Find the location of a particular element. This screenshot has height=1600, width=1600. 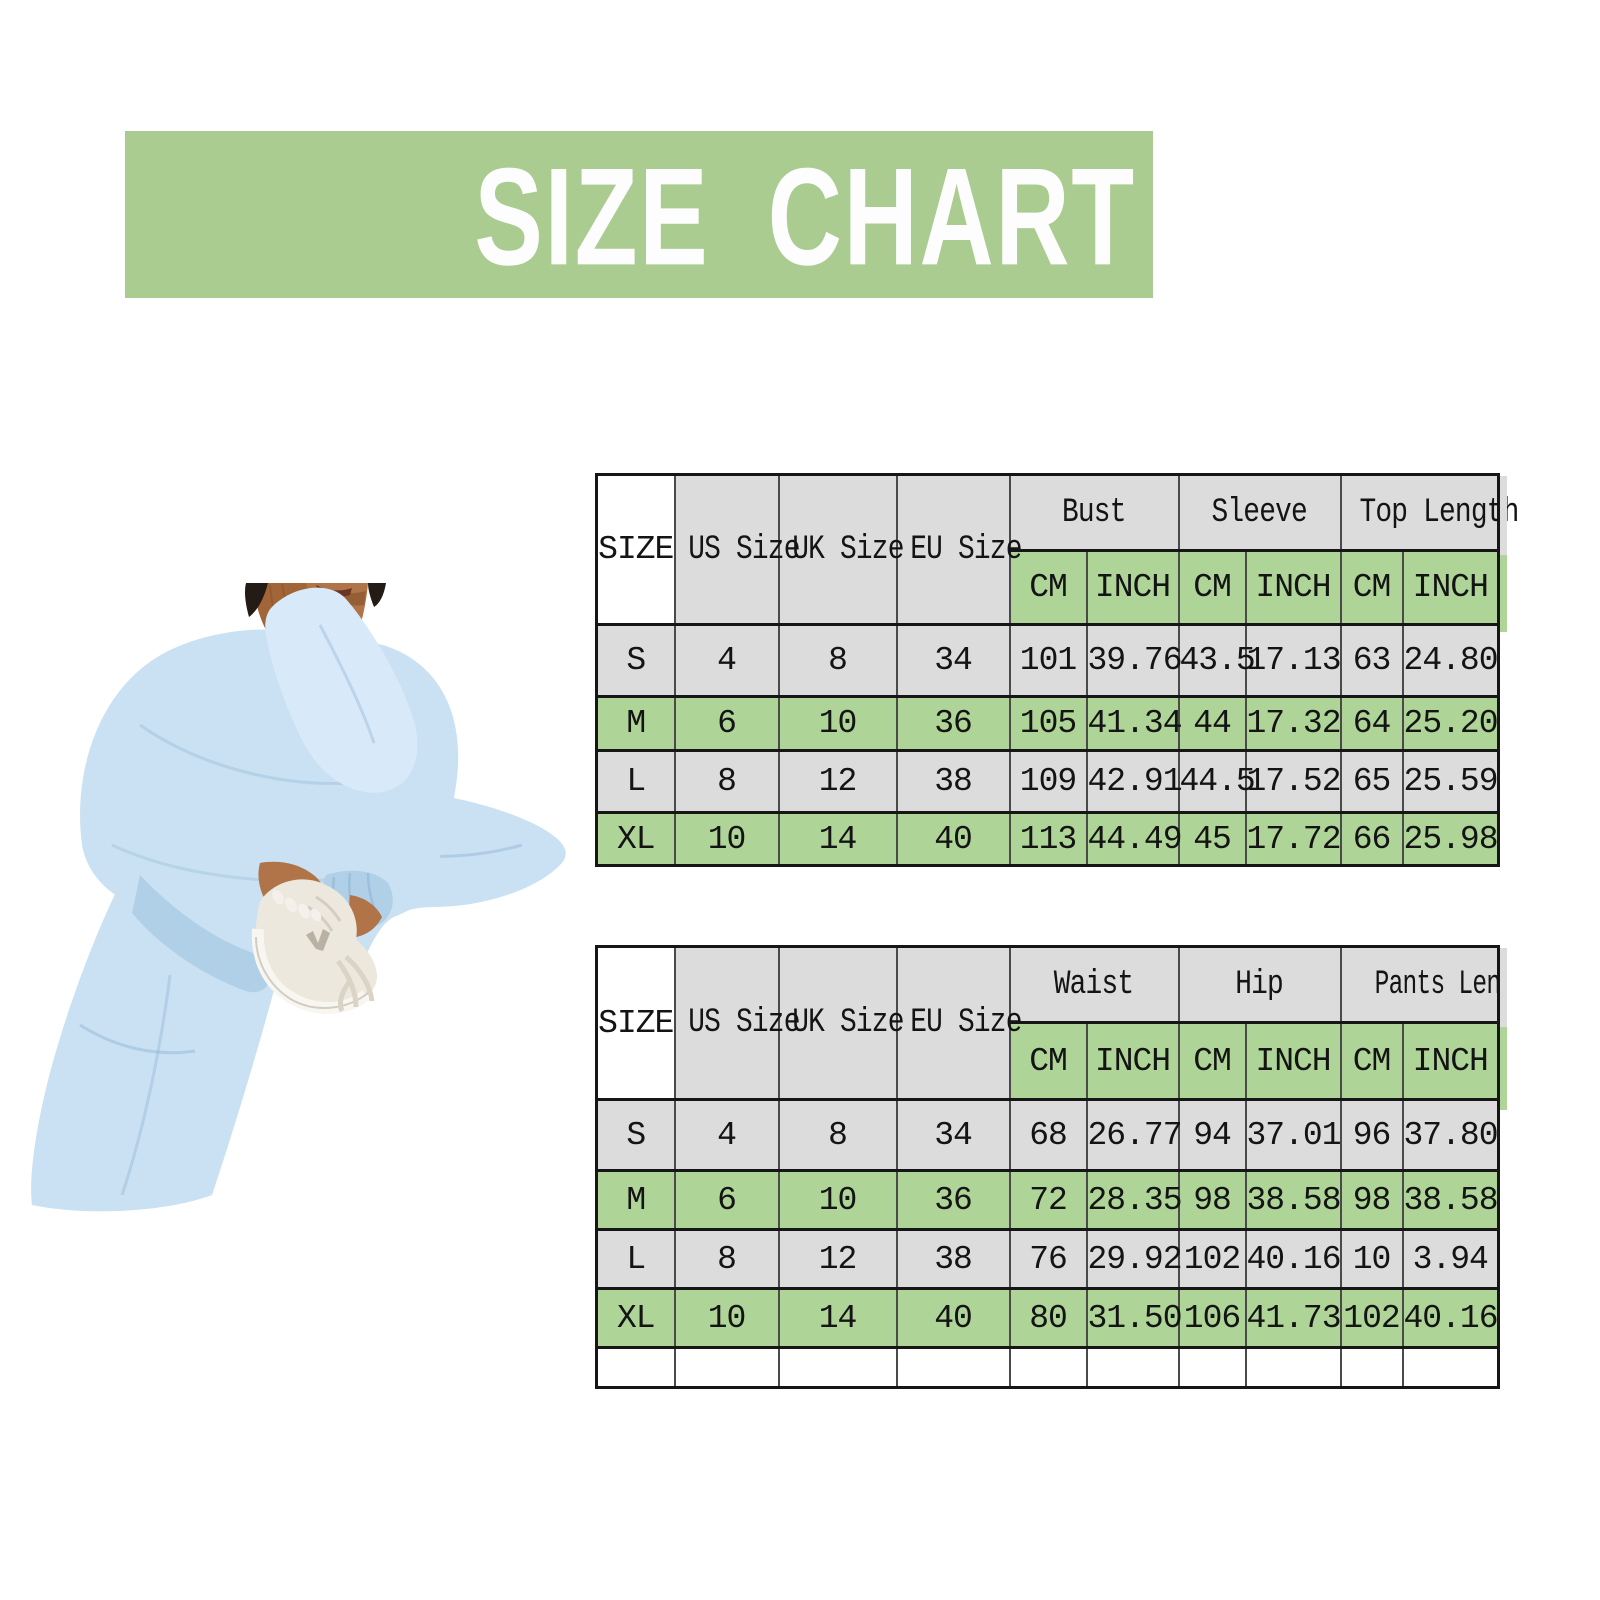

group-header-top-length: Top Length is located at coordinates (1429, 512).